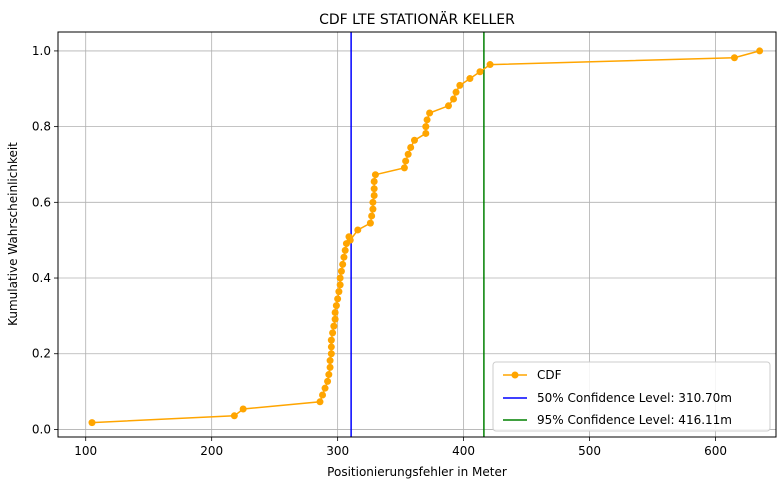 The width and height of the screenshot is (781, 486). What do you see at coordinates (41, 354) in the screenshot?
I see `y-tick-label: 0.2` at bounding box center [41, 354].